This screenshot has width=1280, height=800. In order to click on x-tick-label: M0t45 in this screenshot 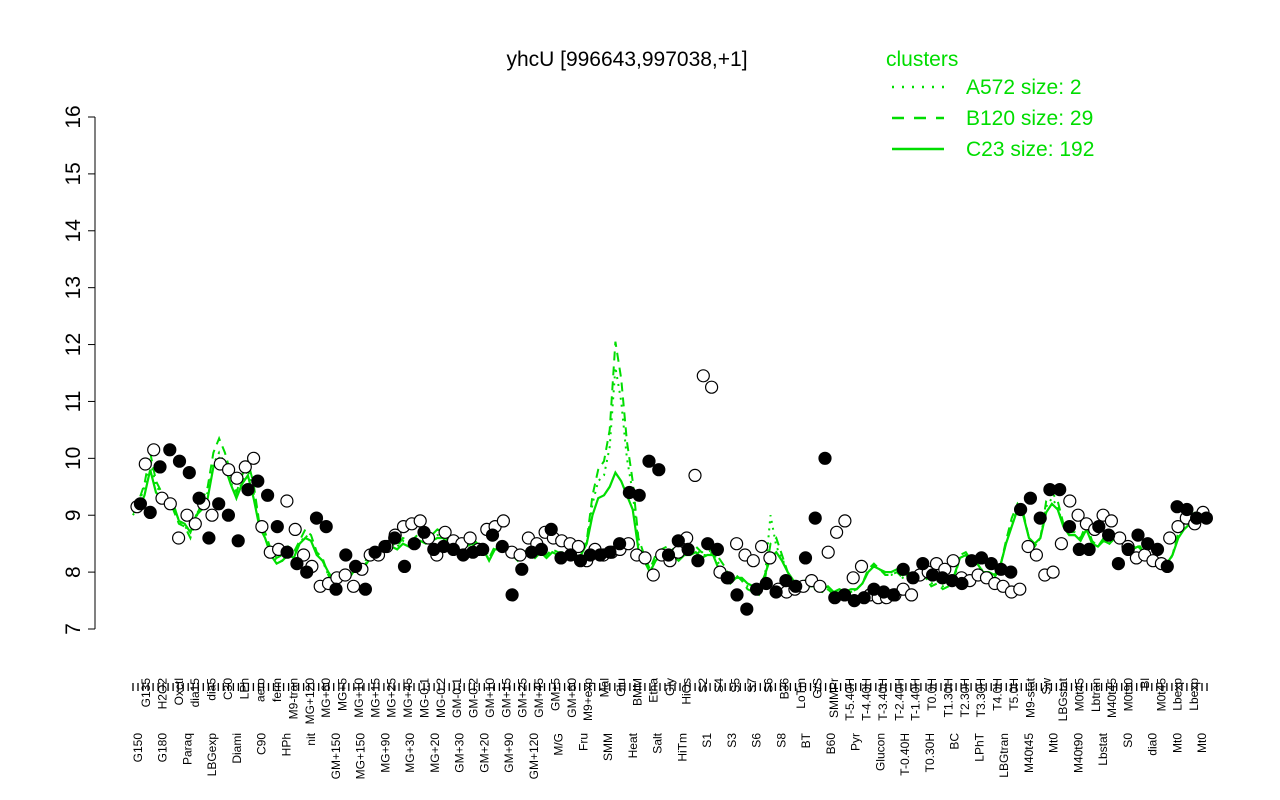, I will do `click(1079, 695)`.